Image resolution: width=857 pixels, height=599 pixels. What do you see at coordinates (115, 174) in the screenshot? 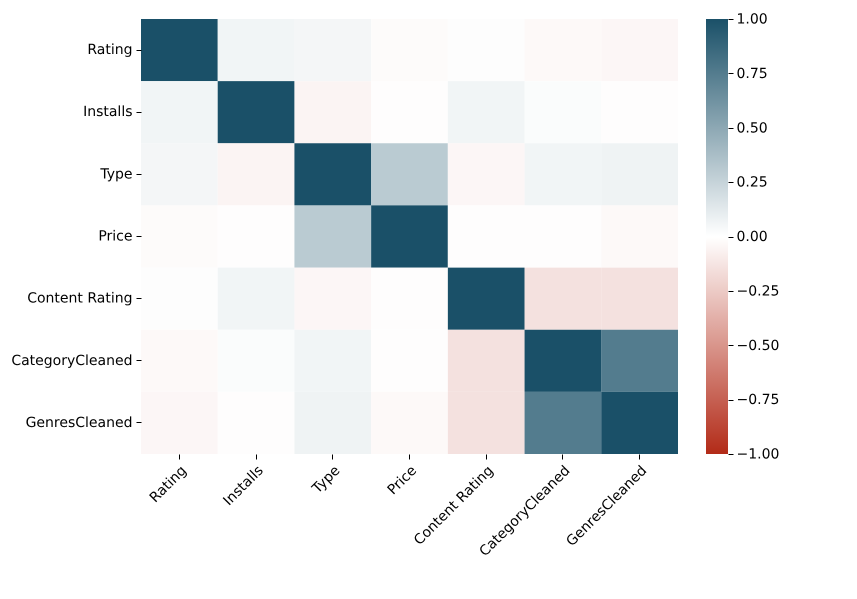
I see `y-tick-label: Type` at bounding box center [115, 174].